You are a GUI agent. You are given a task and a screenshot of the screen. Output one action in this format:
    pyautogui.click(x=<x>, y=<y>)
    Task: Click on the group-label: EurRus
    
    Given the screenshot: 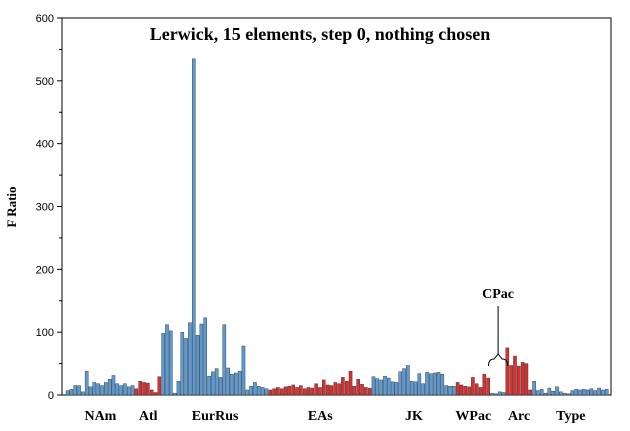 What is the action you would take?
    pyautogui.click(x=215, y=416)
    